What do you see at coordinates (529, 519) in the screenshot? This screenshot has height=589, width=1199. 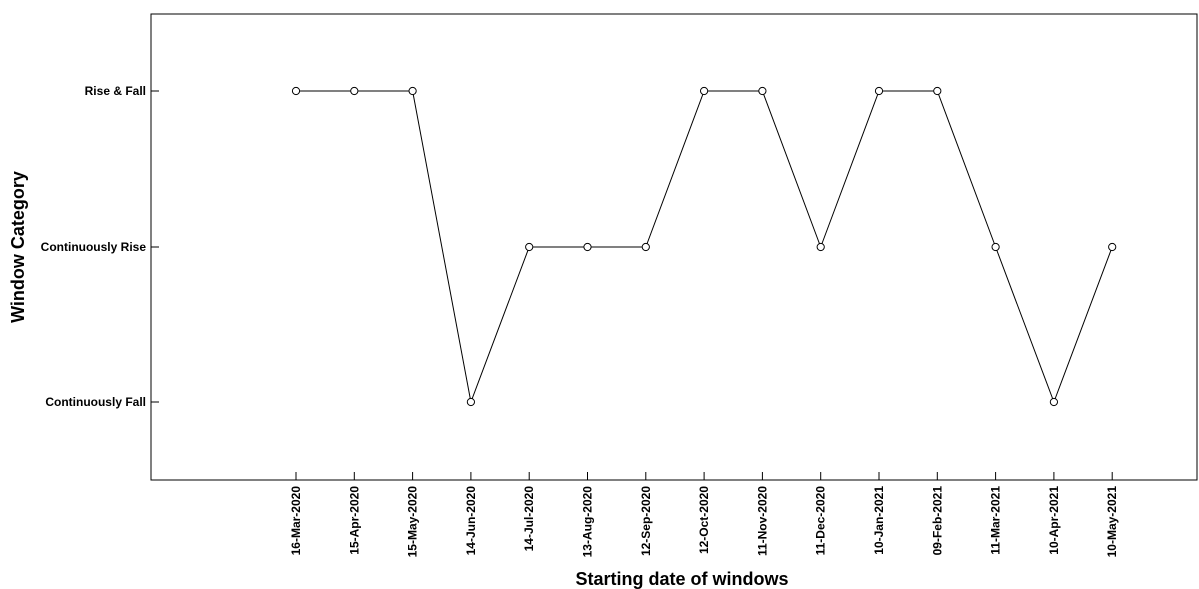 I see `x-tick-label: 14-Jul-2020` at bounding box center [529, 519].